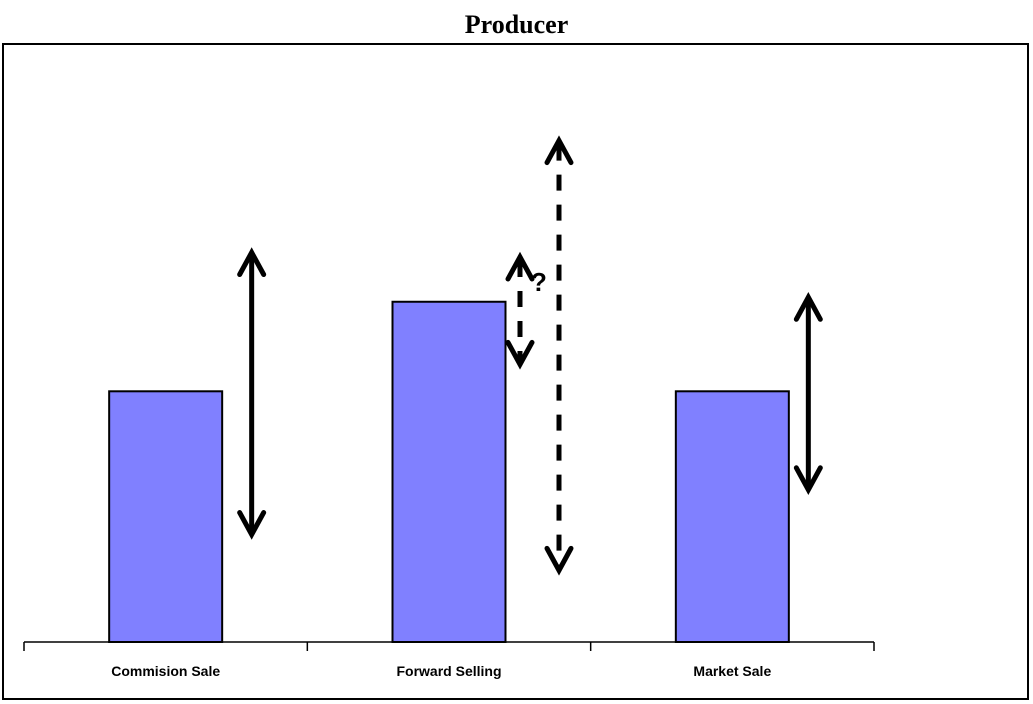 Image resolution: width=1033 pixels, height=704 pixels. I want to click on x-tick-label: Commision Sale, so click(165, 671).